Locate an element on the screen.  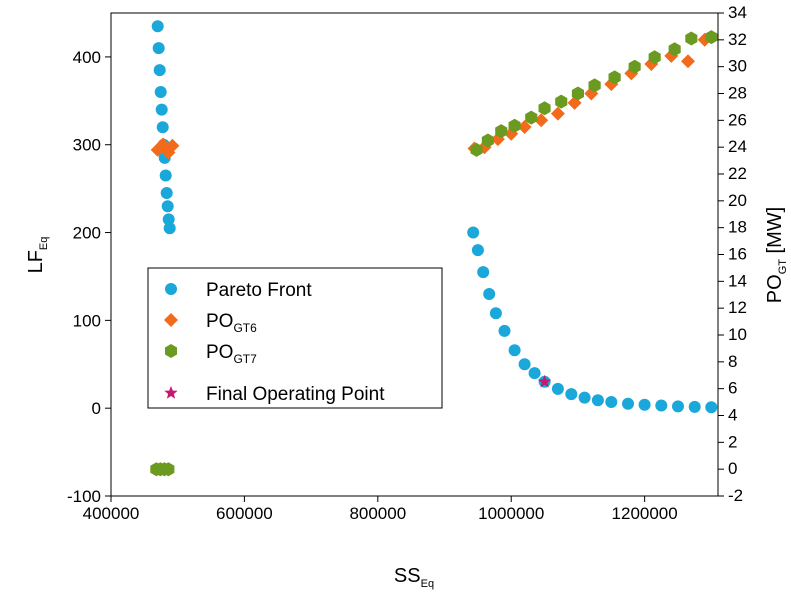
y-axis-left-title: LFEq is located at coordinates (37, 255).